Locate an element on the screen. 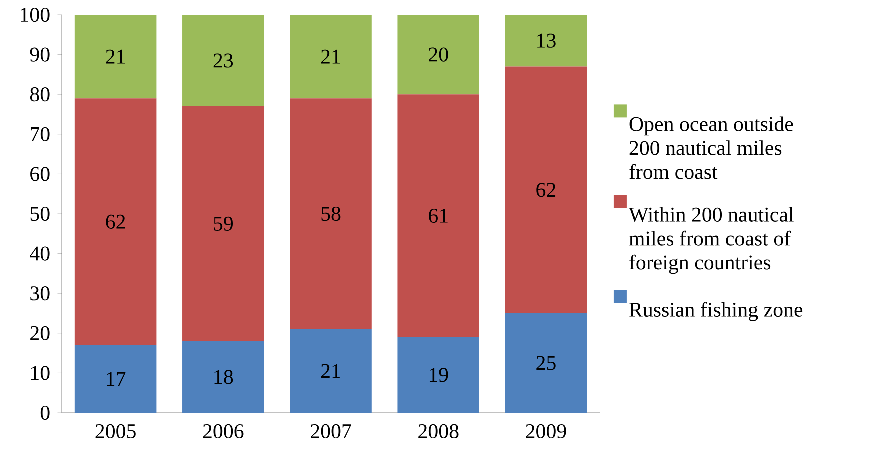 This screenshot has height=459, width=887. x-tick-label: 2006 is located at coordinates (223, 431).